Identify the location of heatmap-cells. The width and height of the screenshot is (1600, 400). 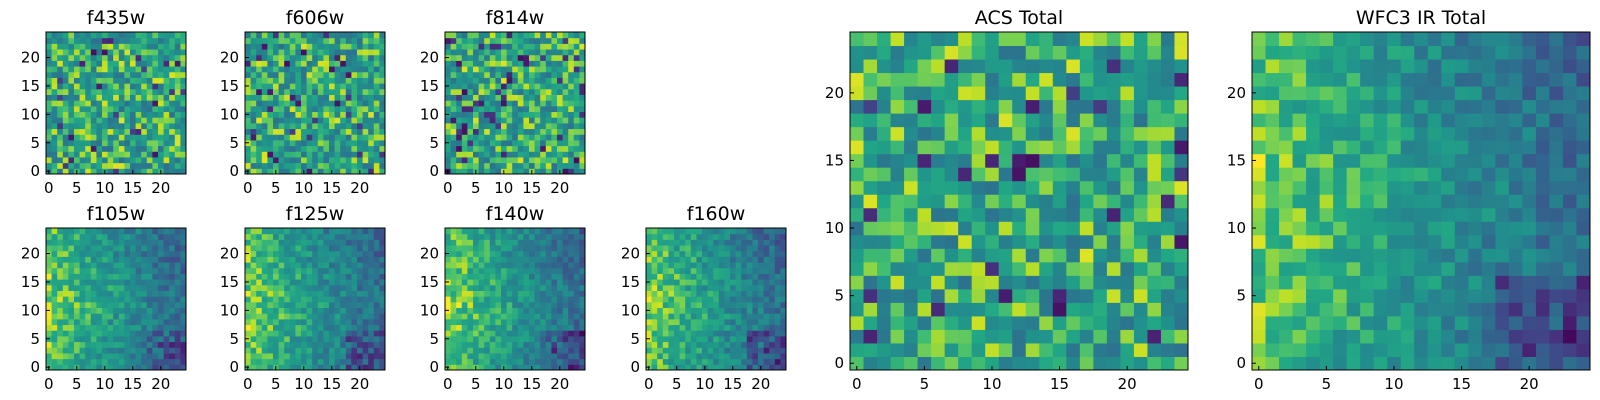
(716, 299).